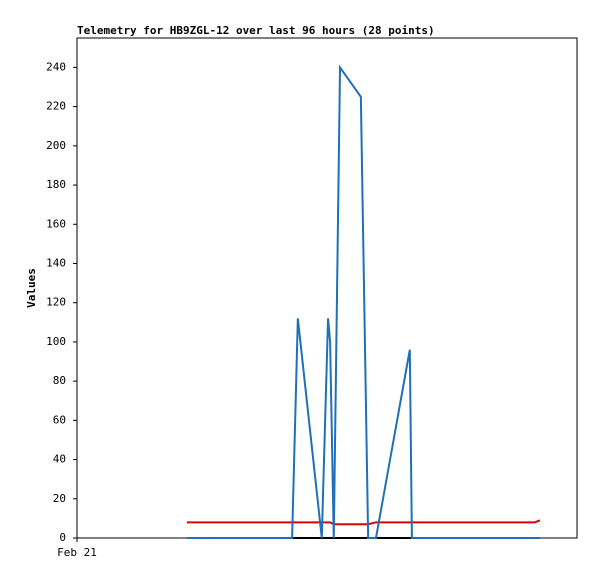  Describe the element at coordinates (31, 288) in the screenshot. I see `y-axis-label: Values` at that location.